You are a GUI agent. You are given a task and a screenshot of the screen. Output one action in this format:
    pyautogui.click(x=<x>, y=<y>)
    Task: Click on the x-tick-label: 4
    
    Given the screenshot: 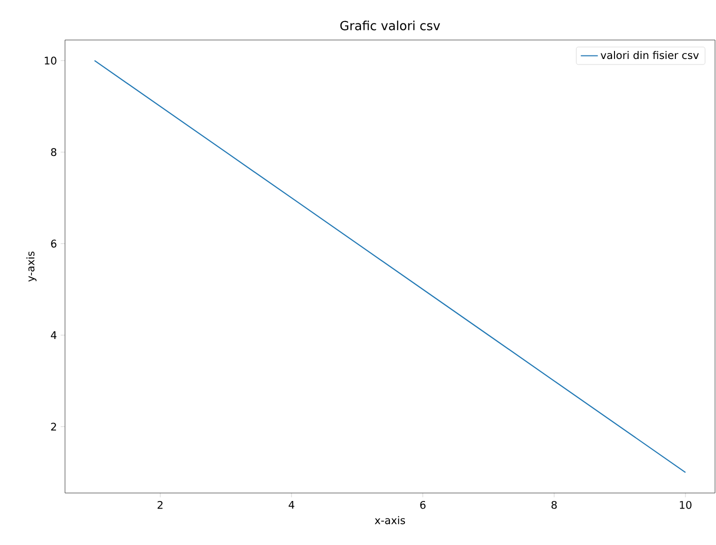 What is the action you would take?
    pyautogui.click(x=291, y=504)
    